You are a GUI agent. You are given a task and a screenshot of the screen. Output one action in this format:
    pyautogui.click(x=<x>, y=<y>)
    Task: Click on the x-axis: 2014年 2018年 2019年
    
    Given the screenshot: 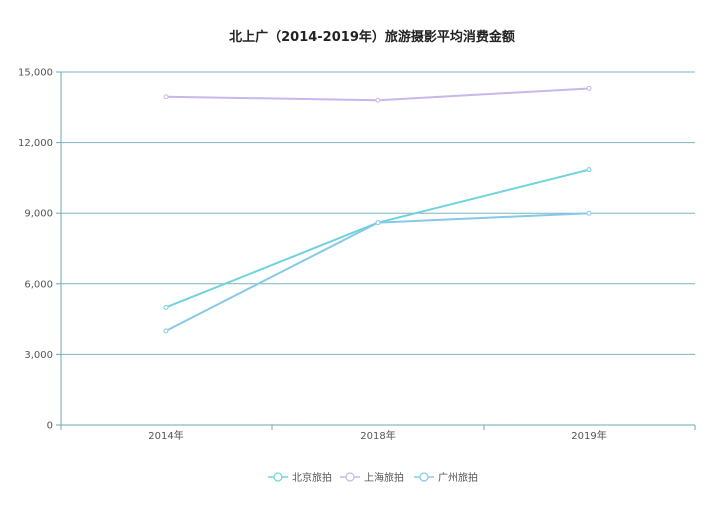 What is the action you would take?
    pyautogui.click(x=378, y=433)
    